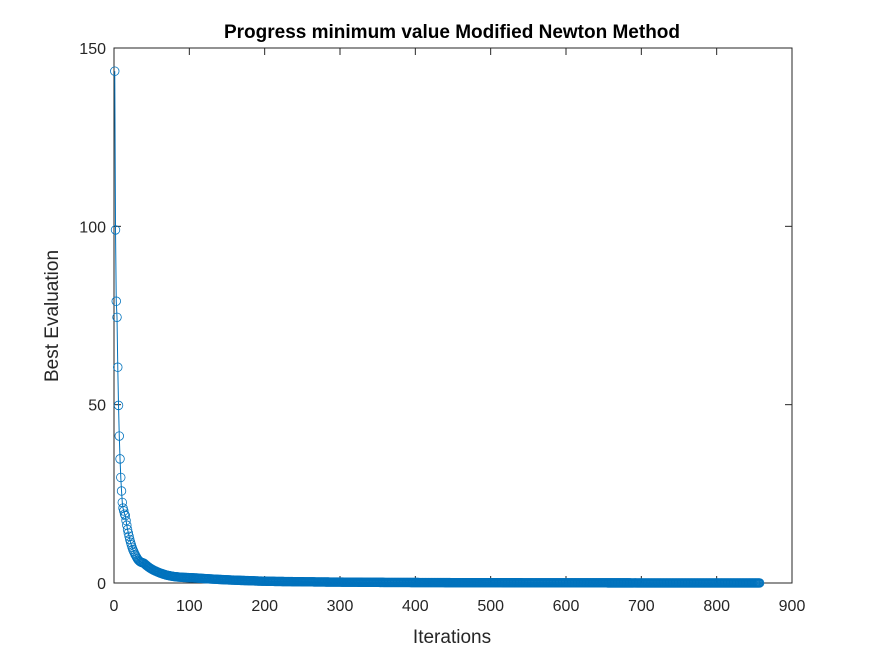 The image size is (875, 656). Describe the element at coordinates (101, 584) in the screenshot. I see `y-tick-label: 0` at that location.